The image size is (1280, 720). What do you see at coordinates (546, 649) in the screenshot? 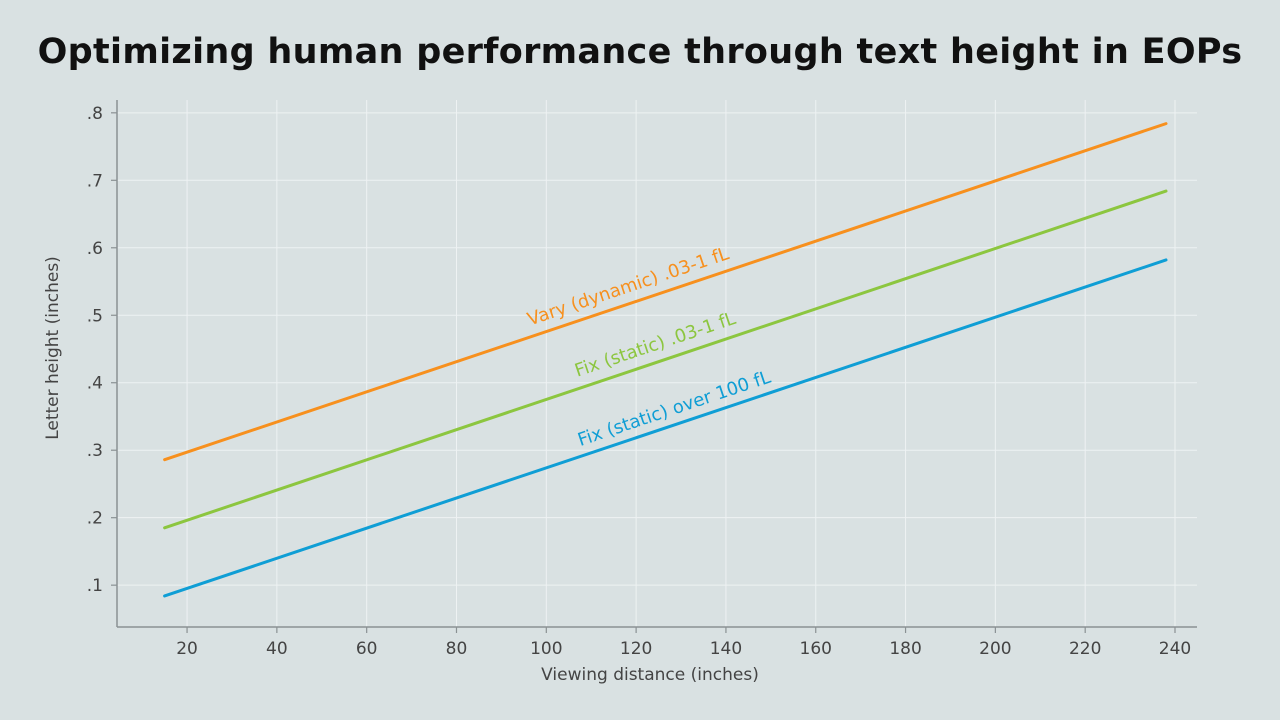
I see `x-tick-label: 100` at bounding box center [546, 649].